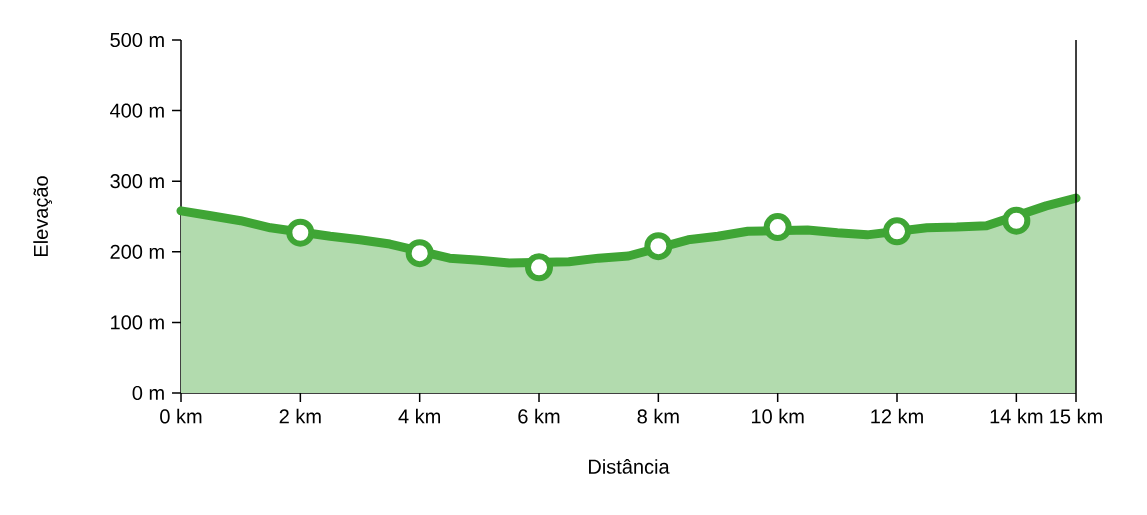 This screenshot has width=1147, height=515. I want to click on y-axis-title: Elevação, so click(43, 216).